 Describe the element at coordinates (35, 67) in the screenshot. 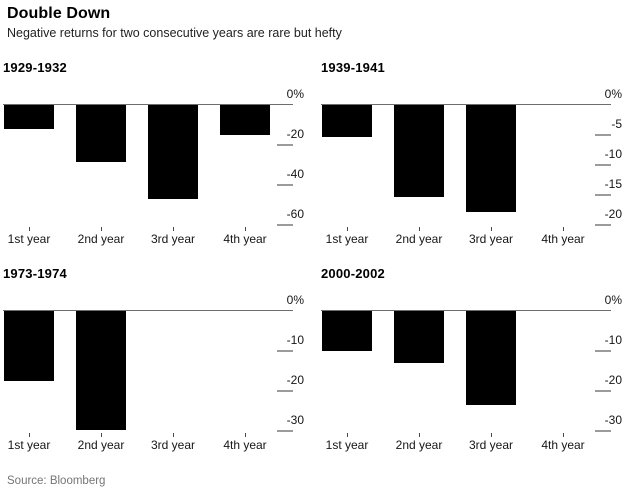

I see `panel-title: 1929-1932` at that location.